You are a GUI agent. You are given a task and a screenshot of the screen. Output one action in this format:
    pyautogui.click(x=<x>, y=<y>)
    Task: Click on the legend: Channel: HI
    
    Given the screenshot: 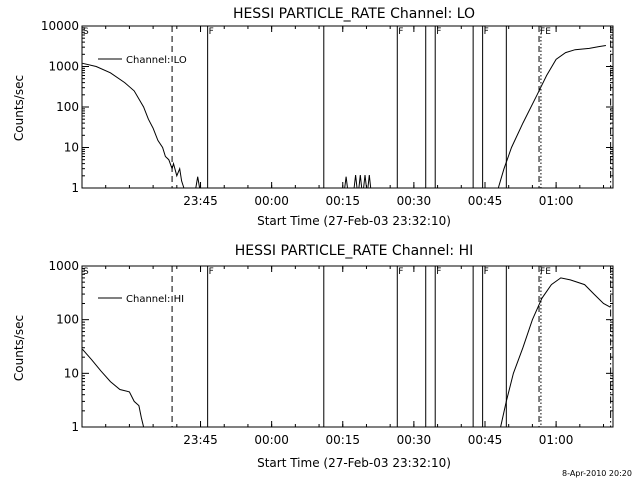 What is the action you would take?
    pyautogui.click(x=141, y=299)
    